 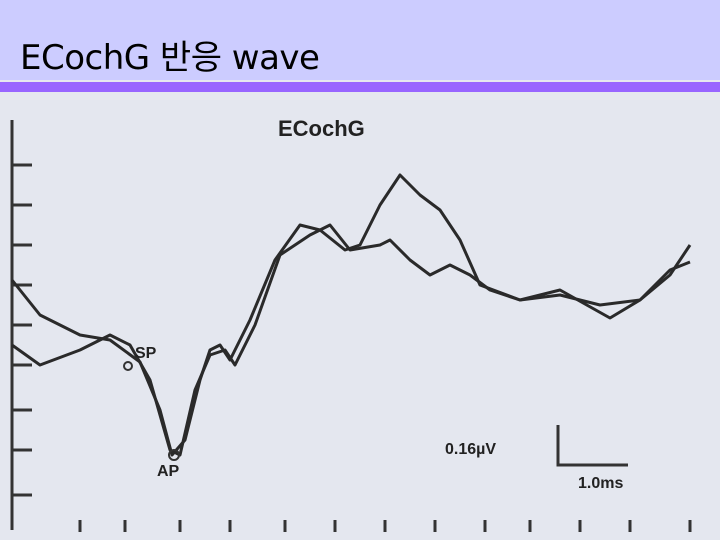 I want to click on sp-label: SP, so click(x=146, y=353).